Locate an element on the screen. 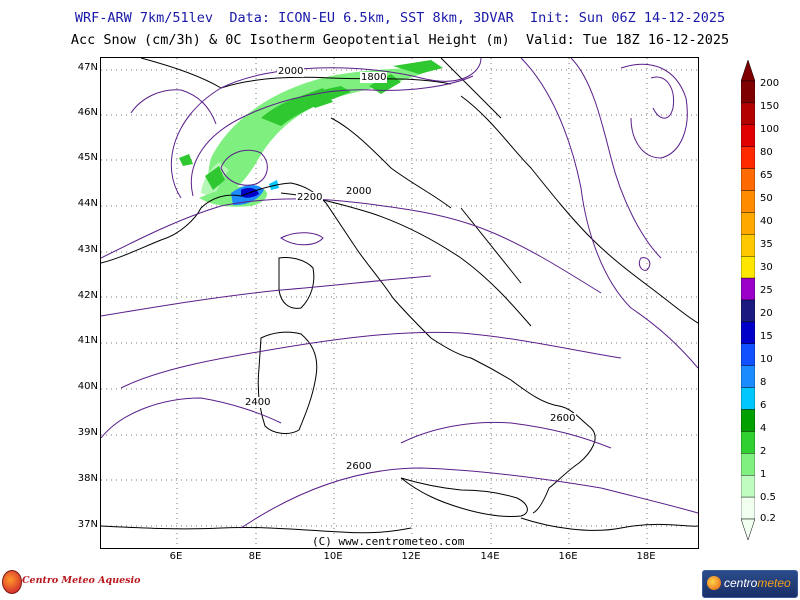  colorbar-label: 20 is located at coordinates (766, 313).